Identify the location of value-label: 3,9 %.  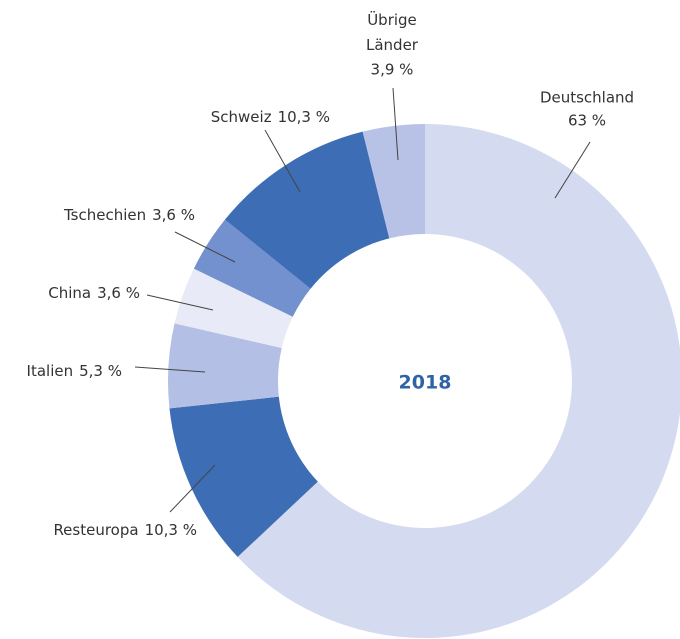
(392, 70).